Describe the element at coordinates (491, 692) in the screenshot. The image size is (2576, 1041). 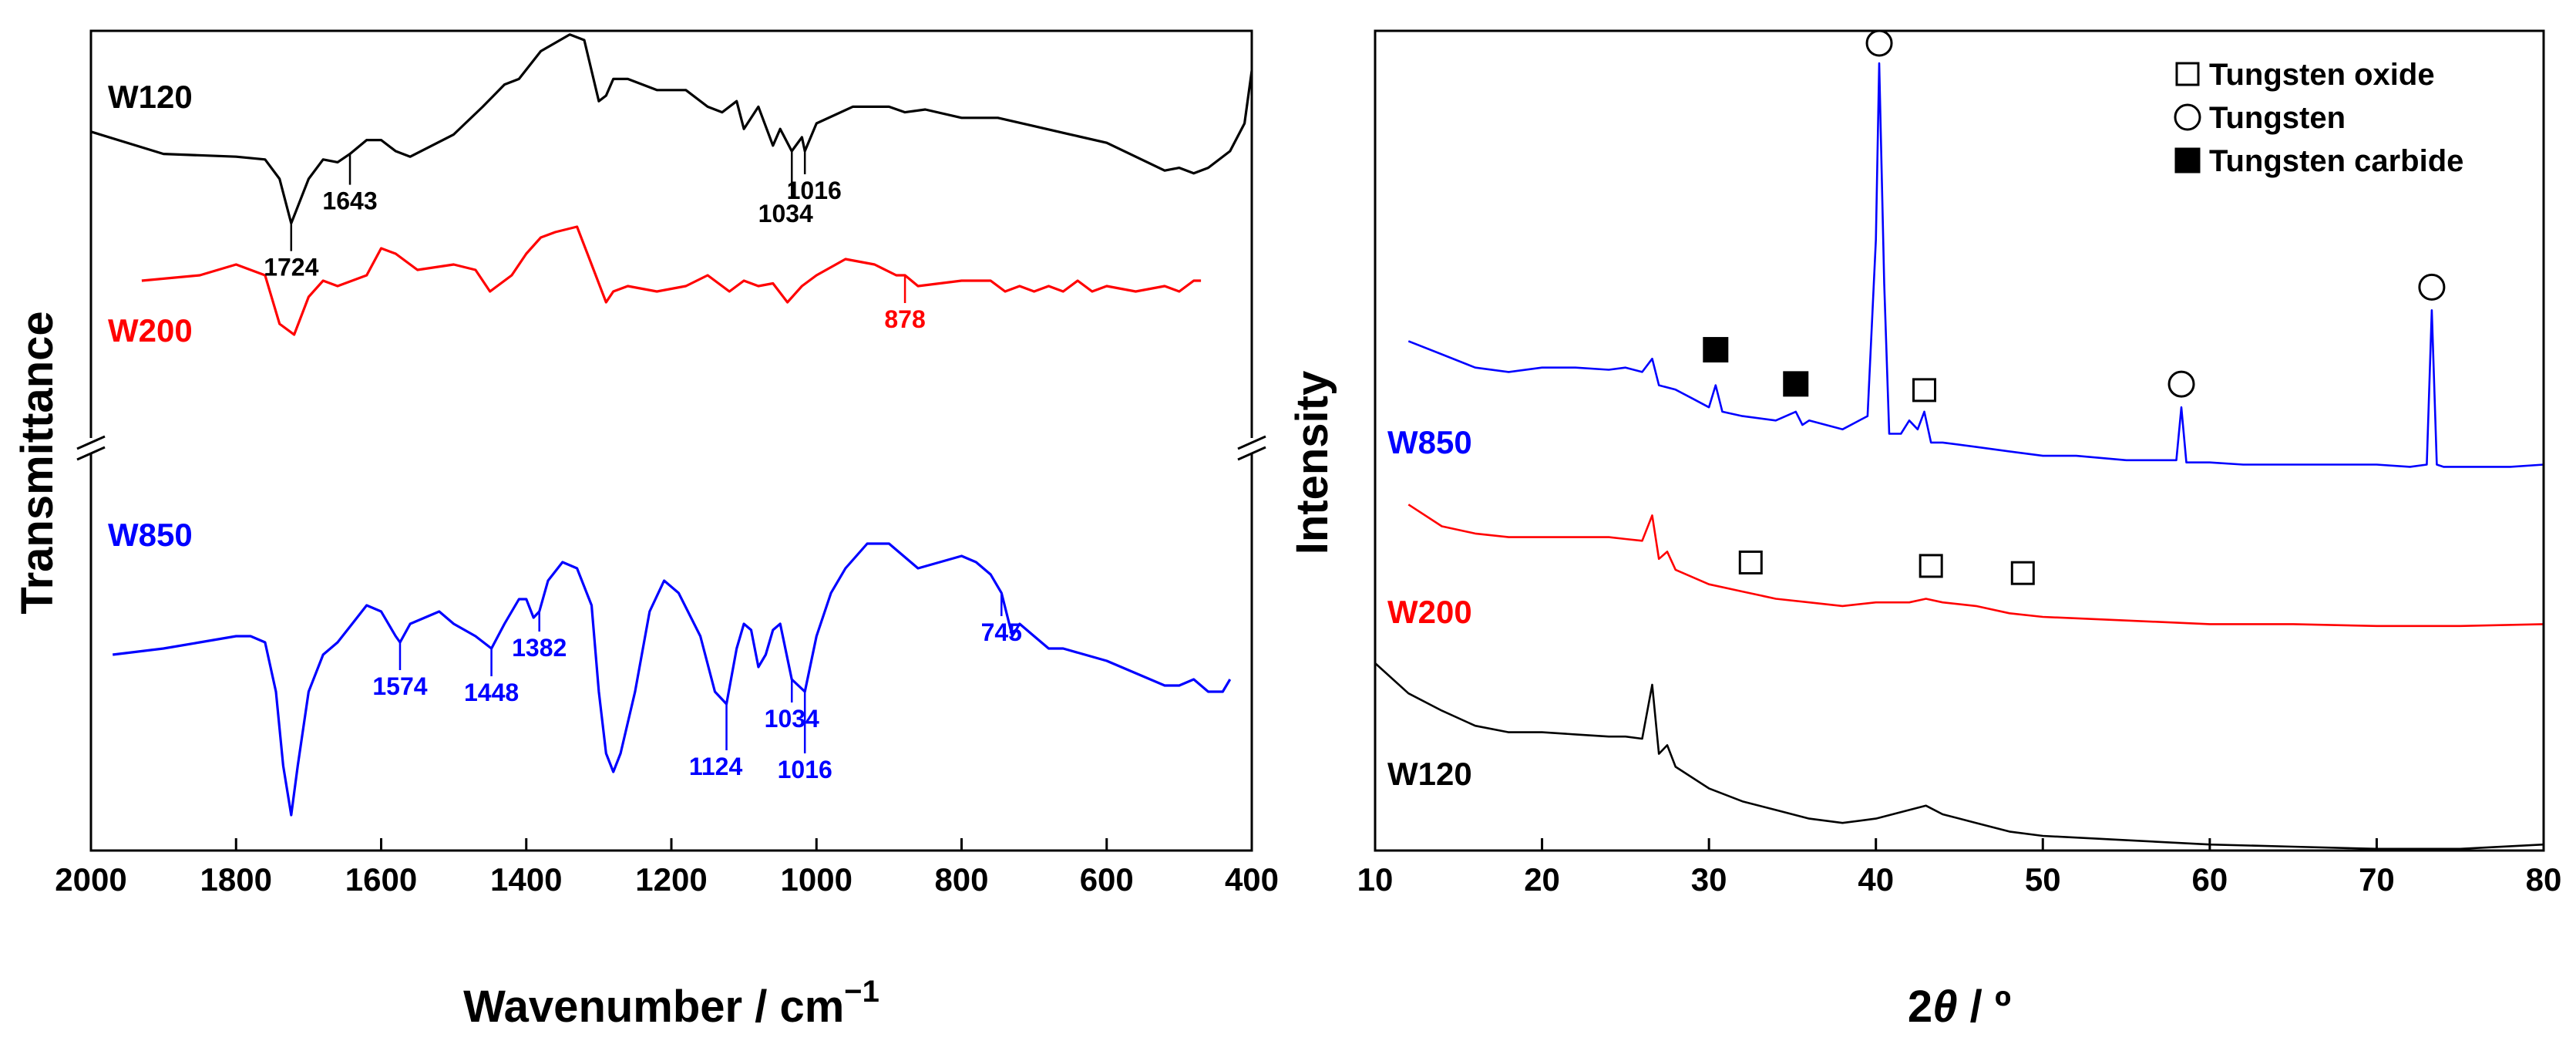
I see `peak-annotation: 1448` at that location.